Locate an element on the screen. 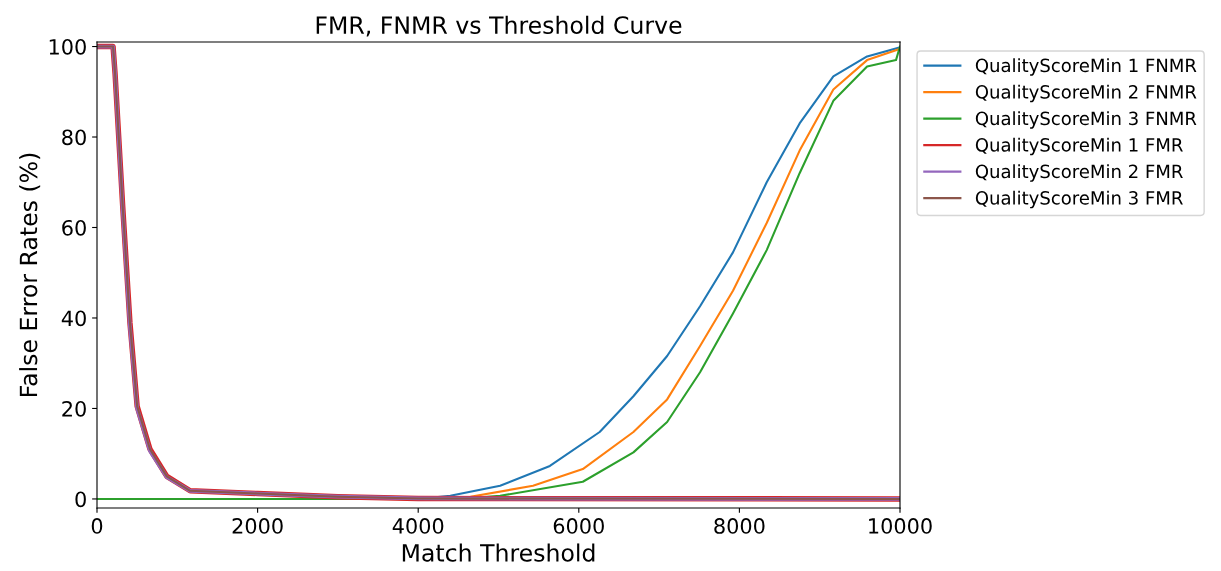 This screenshot has height=571, width=1221. y-tick-label: 20 is located at coordinates (74, 408).